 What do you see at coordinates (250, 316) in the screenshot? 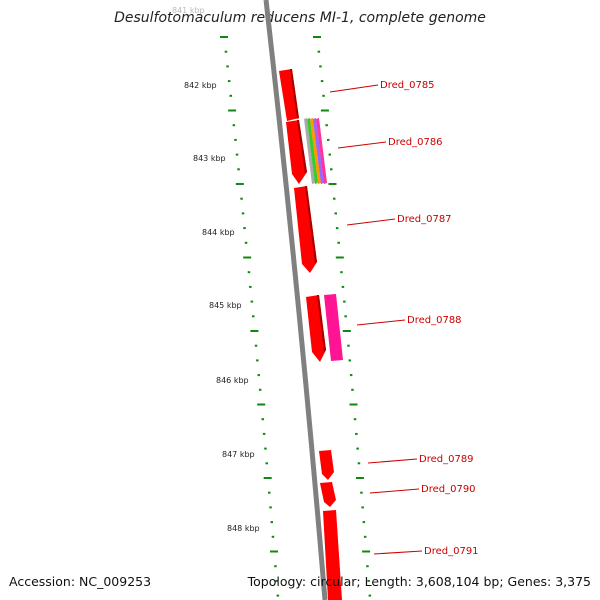
I see `inner-tick-ring` at bounding box center [250, 316].